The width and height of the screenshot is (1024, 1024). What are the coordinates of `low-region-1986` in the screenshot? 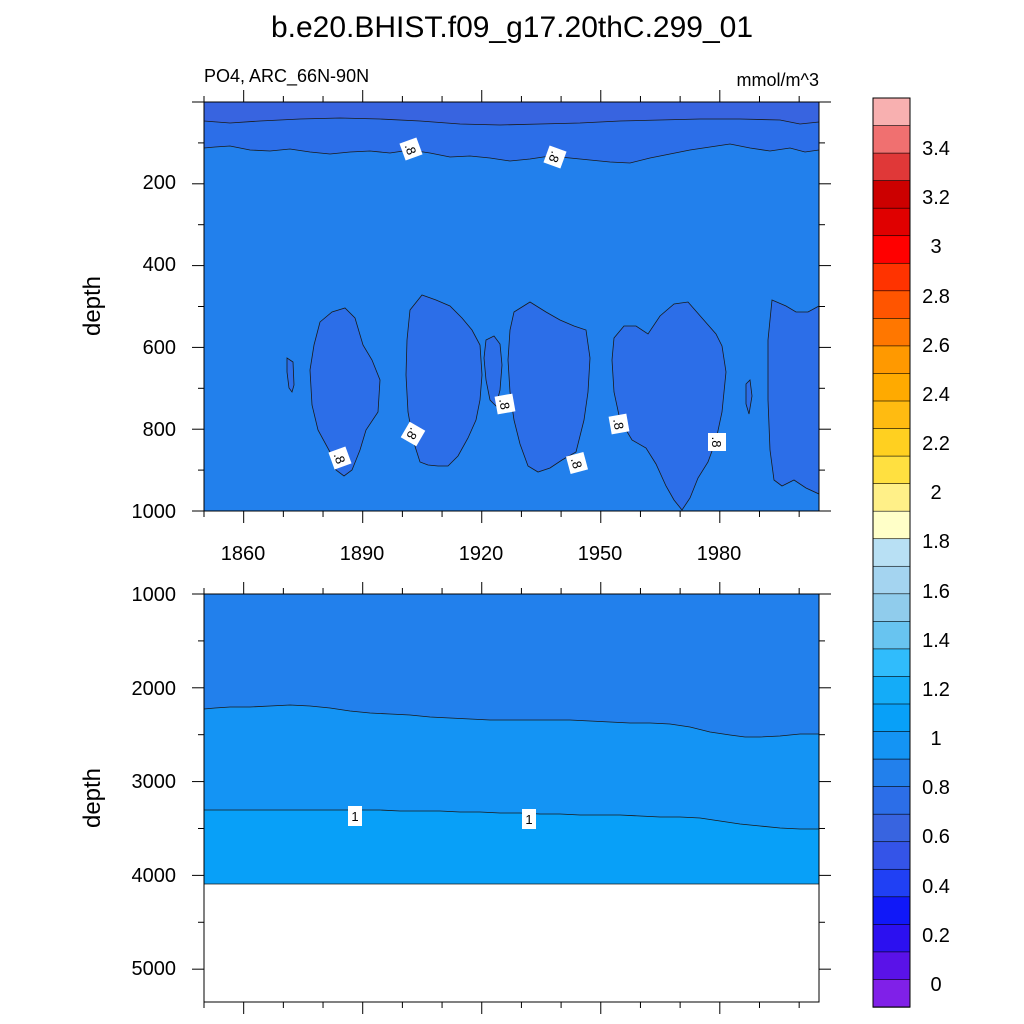 It's located at (749, 397).